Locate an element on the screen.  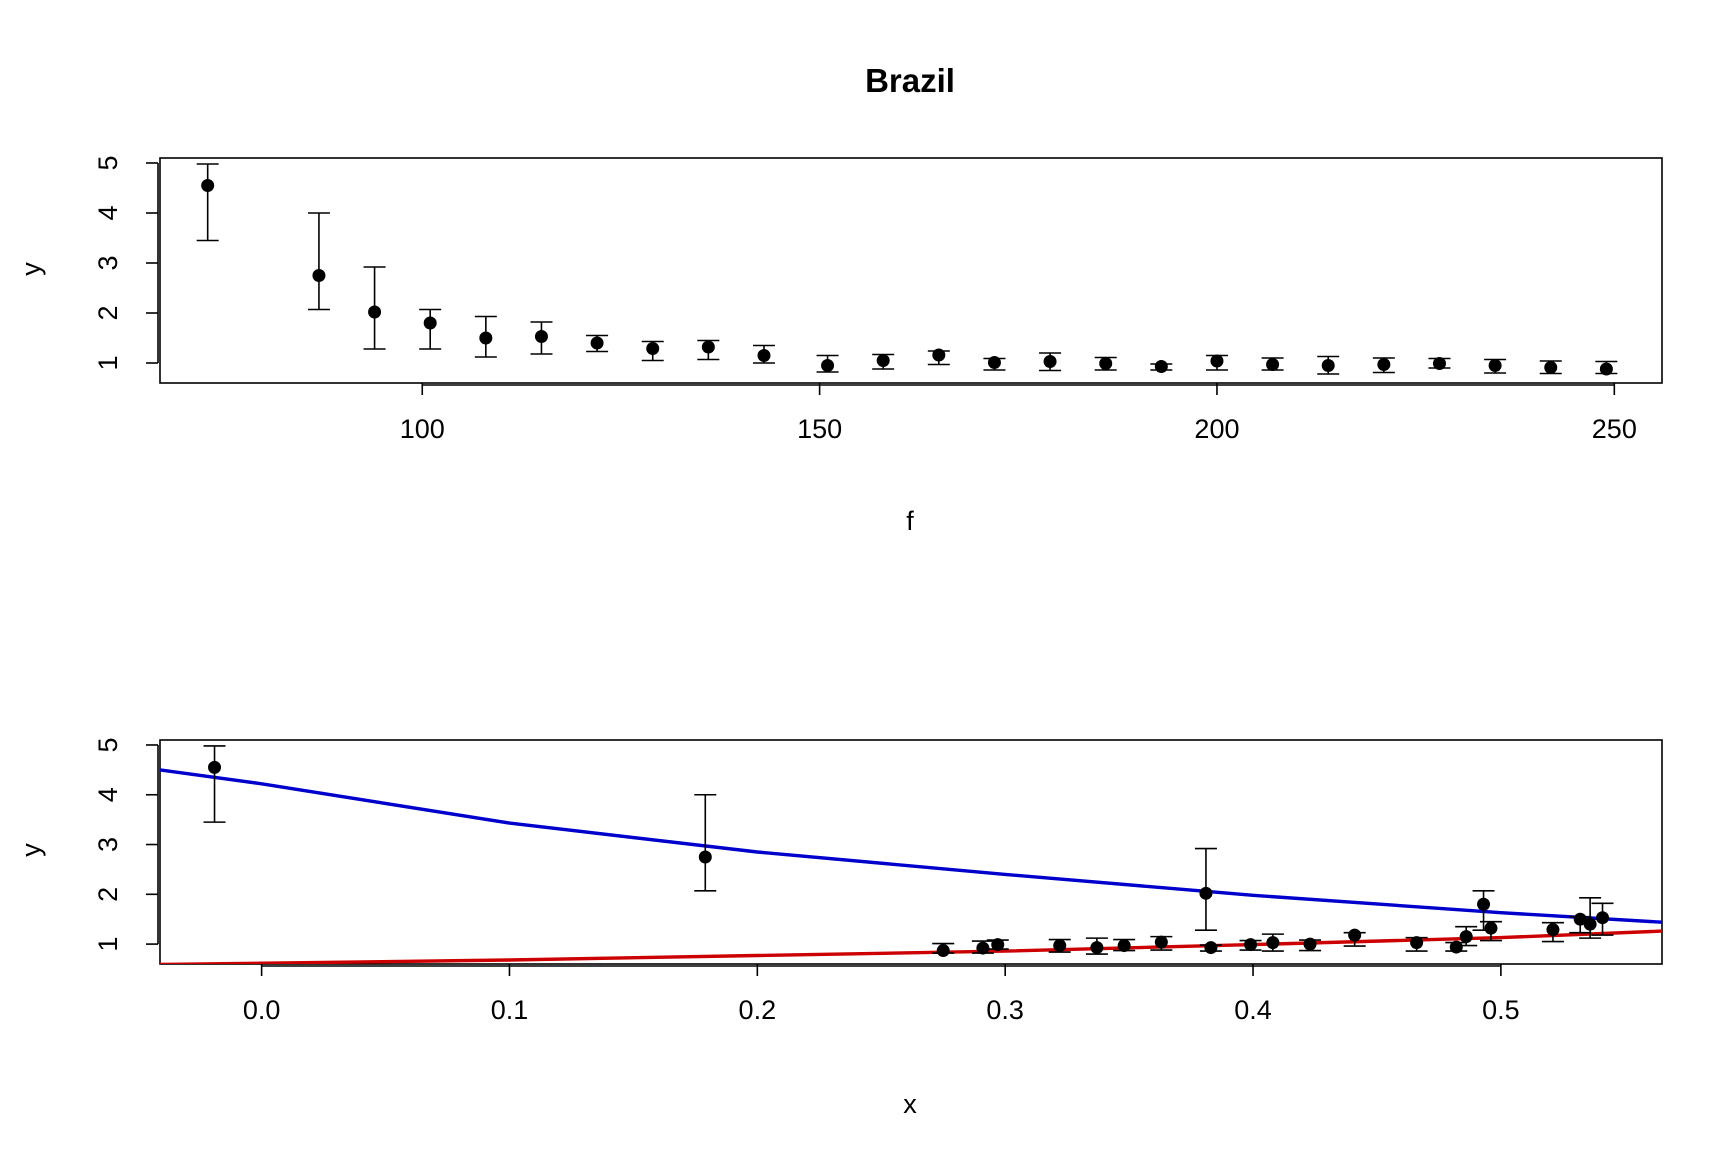
bottom-y-tick-label: 3 is located at coordinates (108, 844).